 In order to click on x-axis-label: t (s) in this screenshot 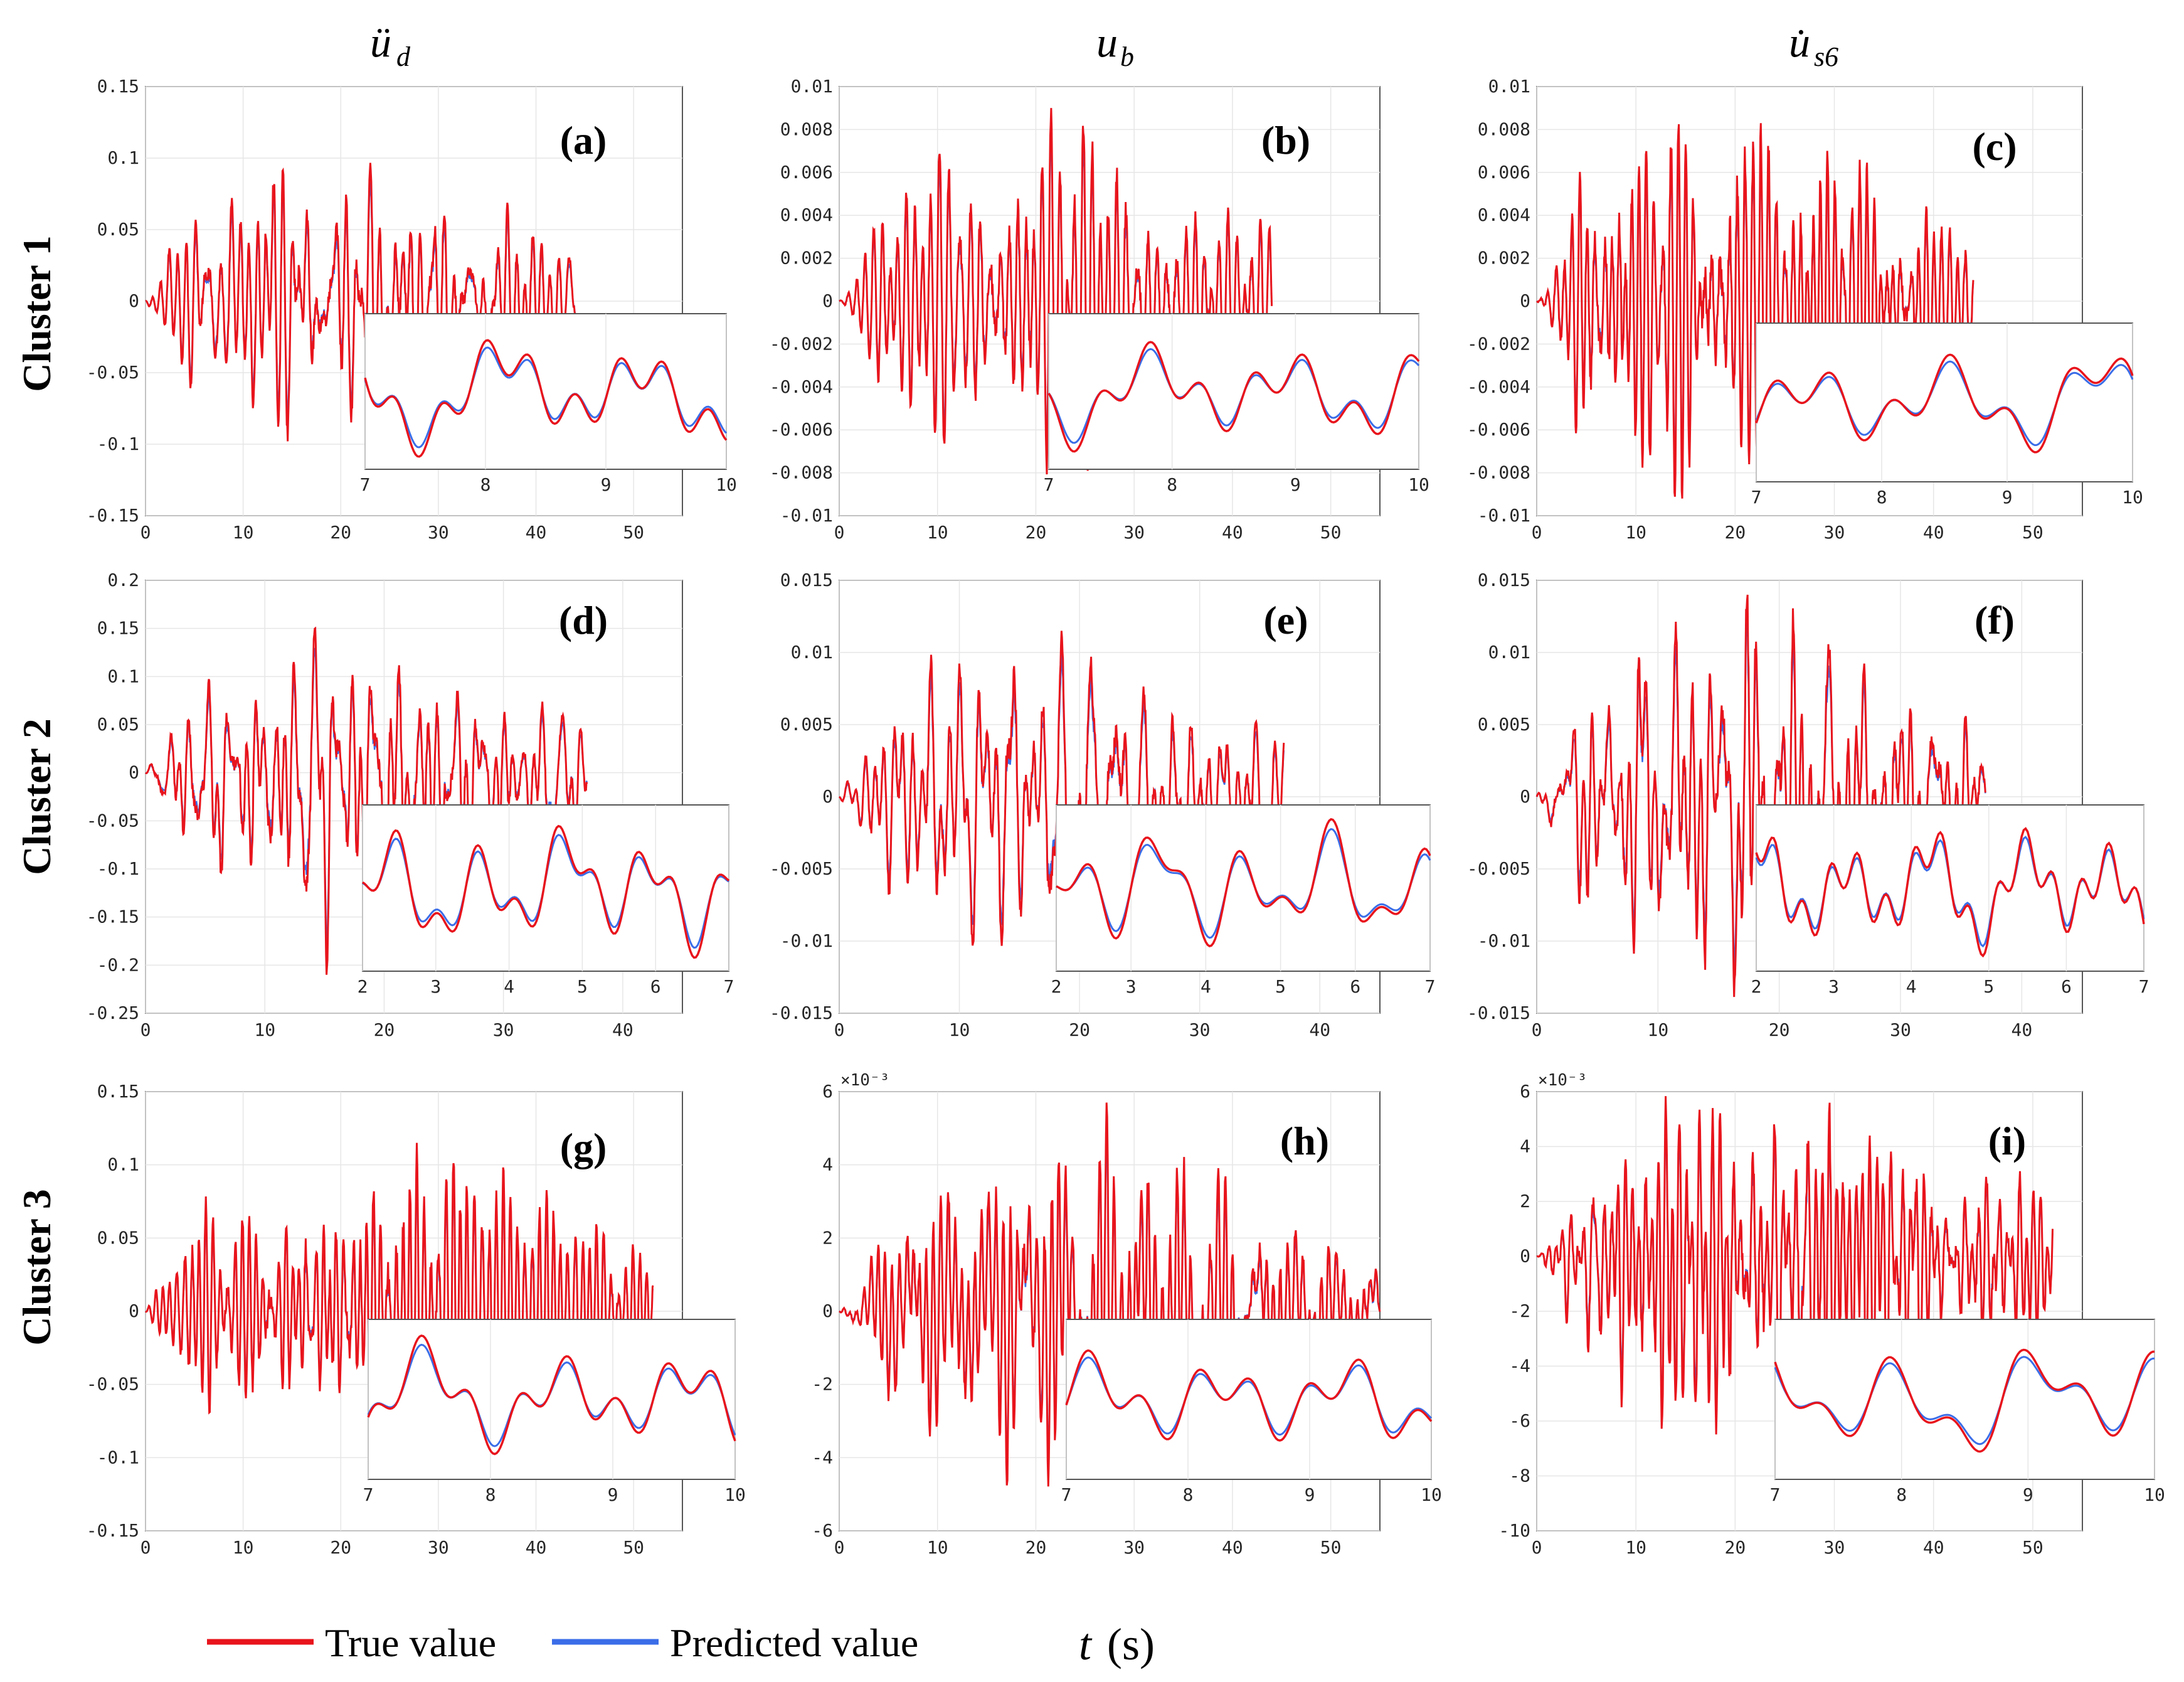, I will do `click(1117, 1644)`.